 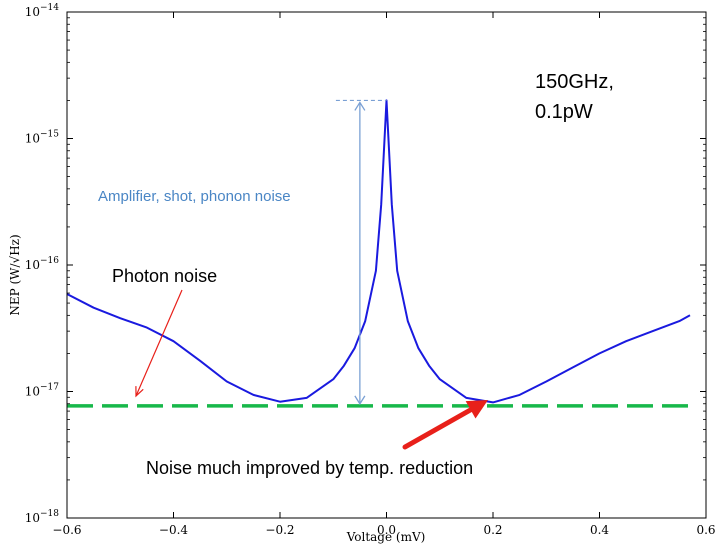 I want to click on x-tick-label: −0.6, so click(x=66, y=530).